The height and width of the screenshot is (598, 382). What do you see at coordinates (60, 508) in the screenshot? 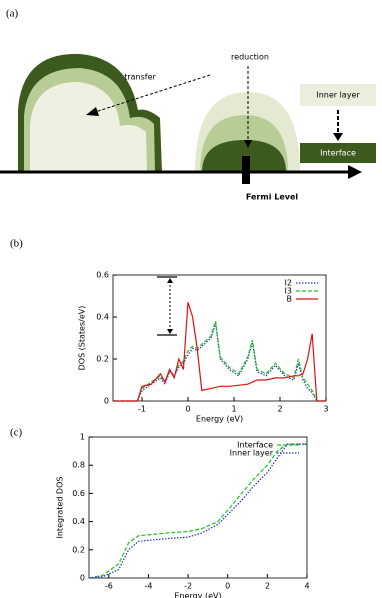
I see `y-axis-title: Integrated DOS` at bounding box center [60, 508].